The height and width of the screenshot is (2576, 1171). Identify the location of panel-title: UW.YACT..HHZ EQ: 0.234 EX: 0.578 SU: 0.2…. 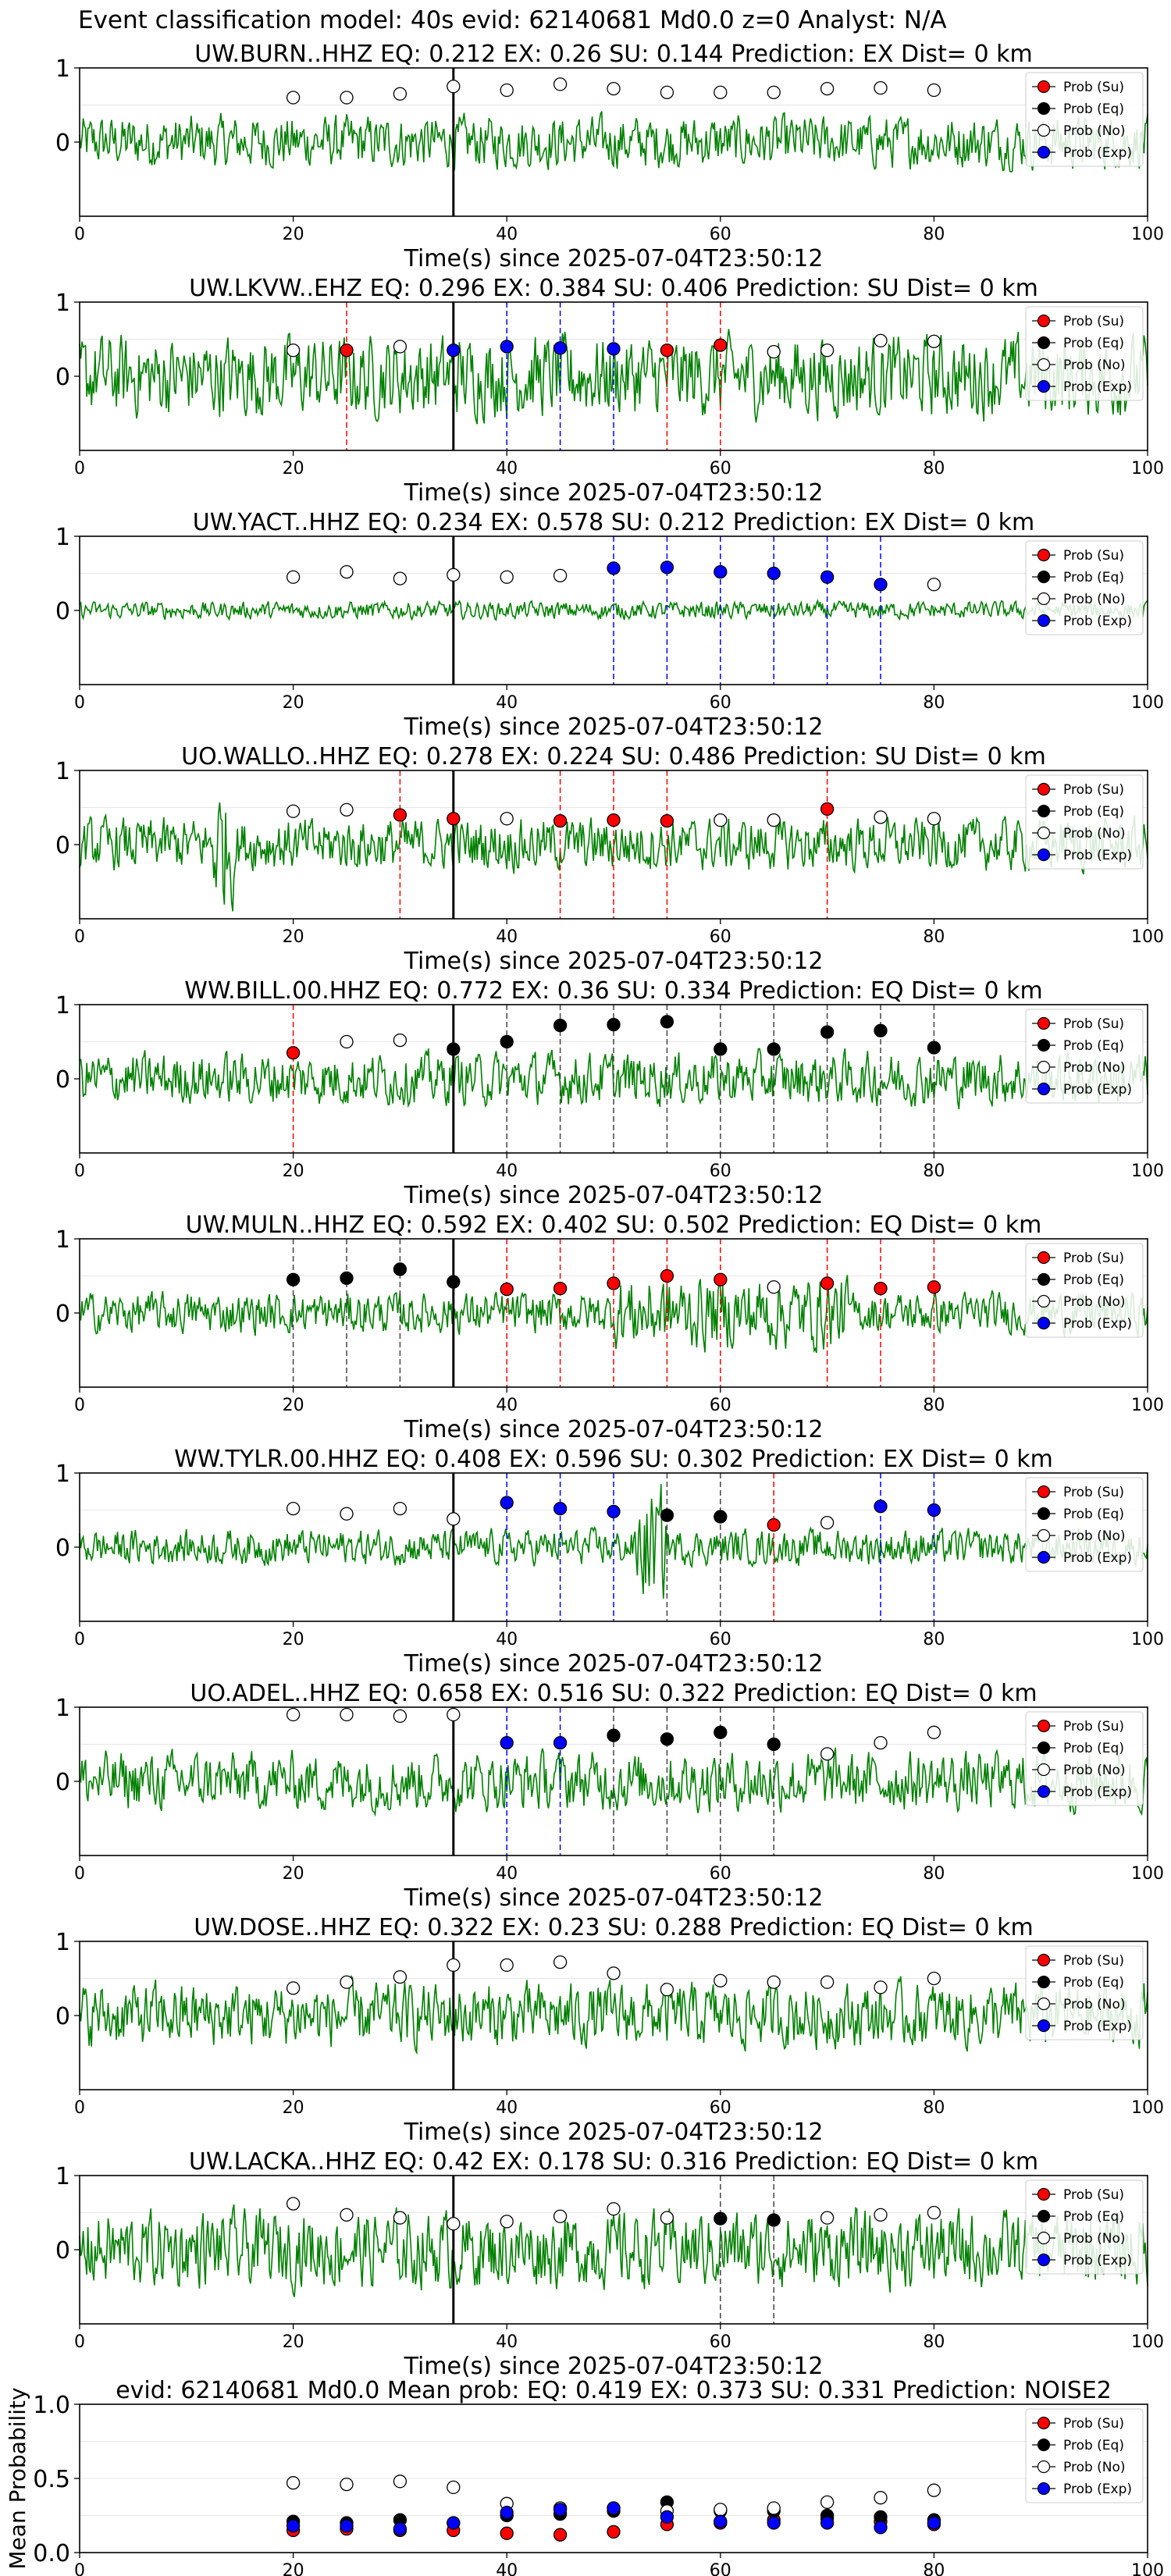
(613, 522).